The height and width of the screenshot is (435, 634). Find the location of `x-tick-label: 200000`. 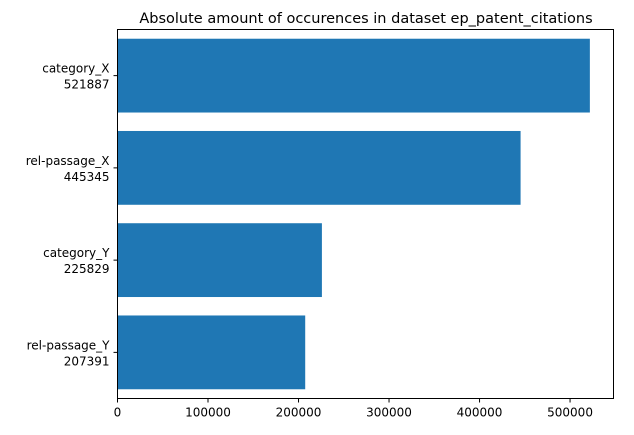

x-tick-label: 200000 is located at coordinates (299, 413).